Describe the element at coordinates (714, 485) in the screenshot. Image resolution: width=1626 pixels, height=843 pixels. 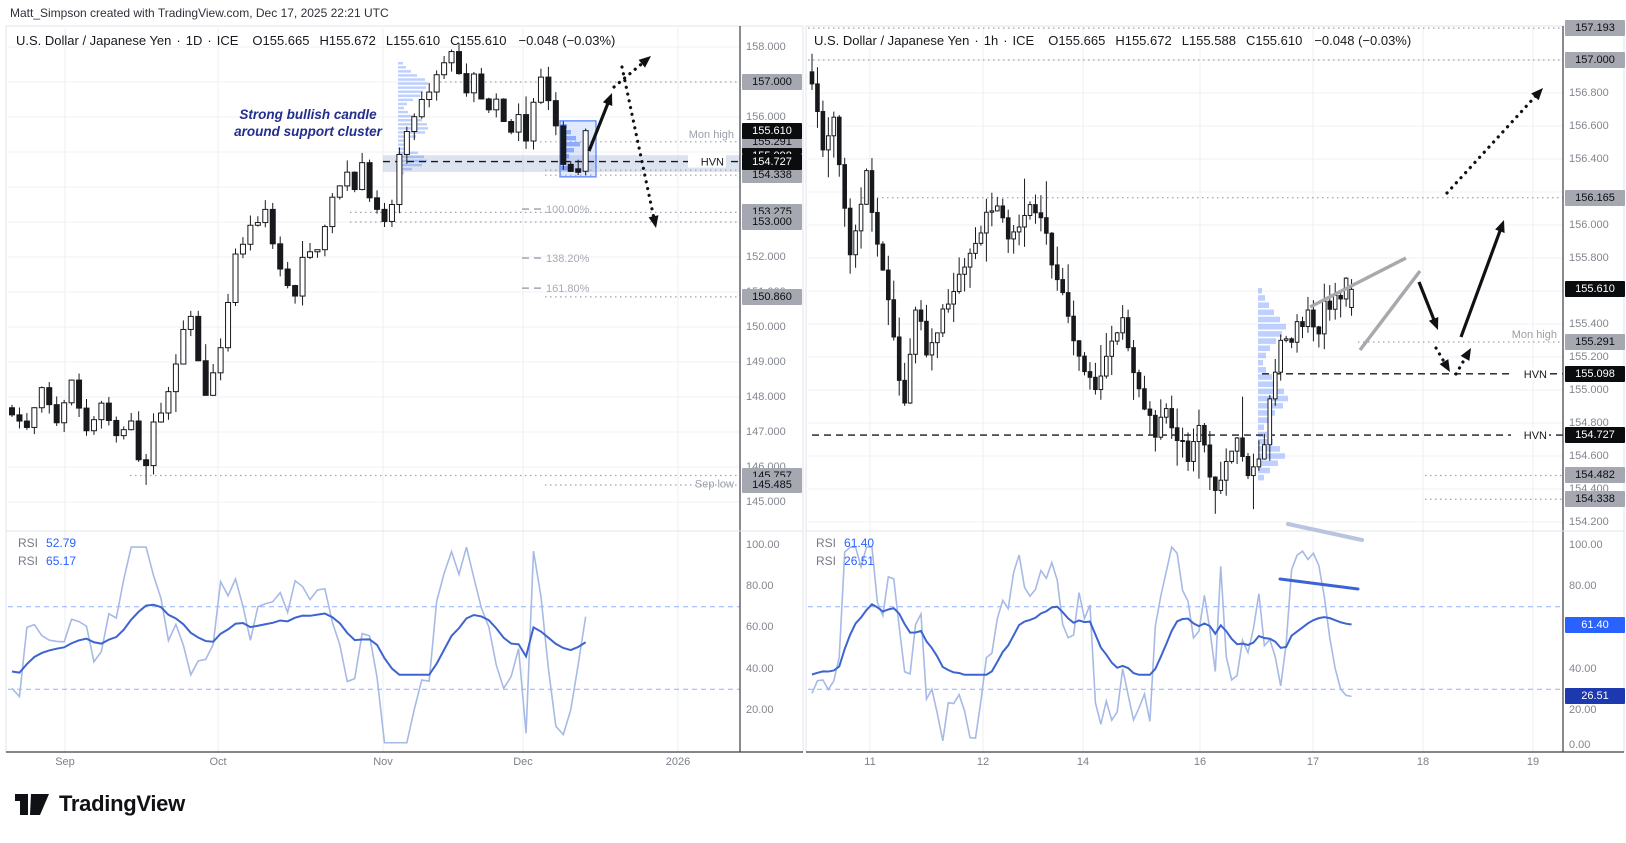
I see `level-label: Sep low` at that location.